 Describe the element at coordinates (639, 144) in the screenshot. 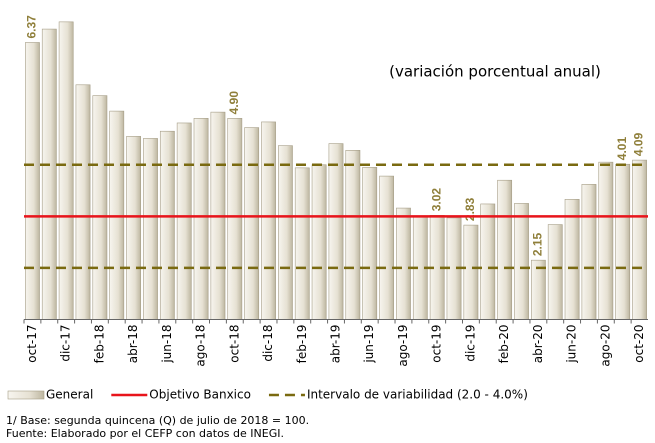

I see `value-label: 4.09` at that location.